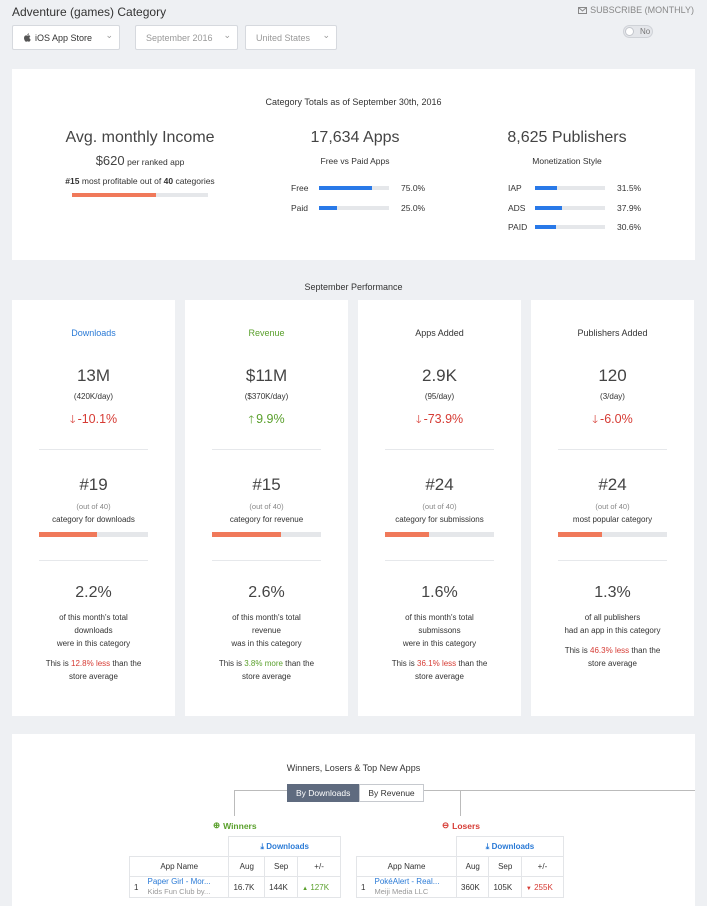 This screenshot has height=906, width=707. What do you see at coordinates (645, 31) in the screenshot?
I see `toggle-label: No` at bounding box center [645, 31].